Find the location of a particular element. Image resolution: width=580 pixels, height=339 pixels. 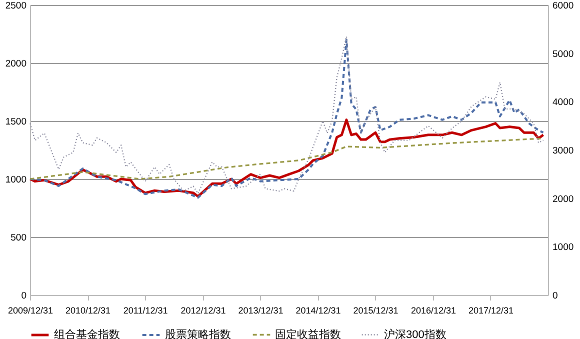

y-tick-label: 1500 is located at coordinates (15, 122).